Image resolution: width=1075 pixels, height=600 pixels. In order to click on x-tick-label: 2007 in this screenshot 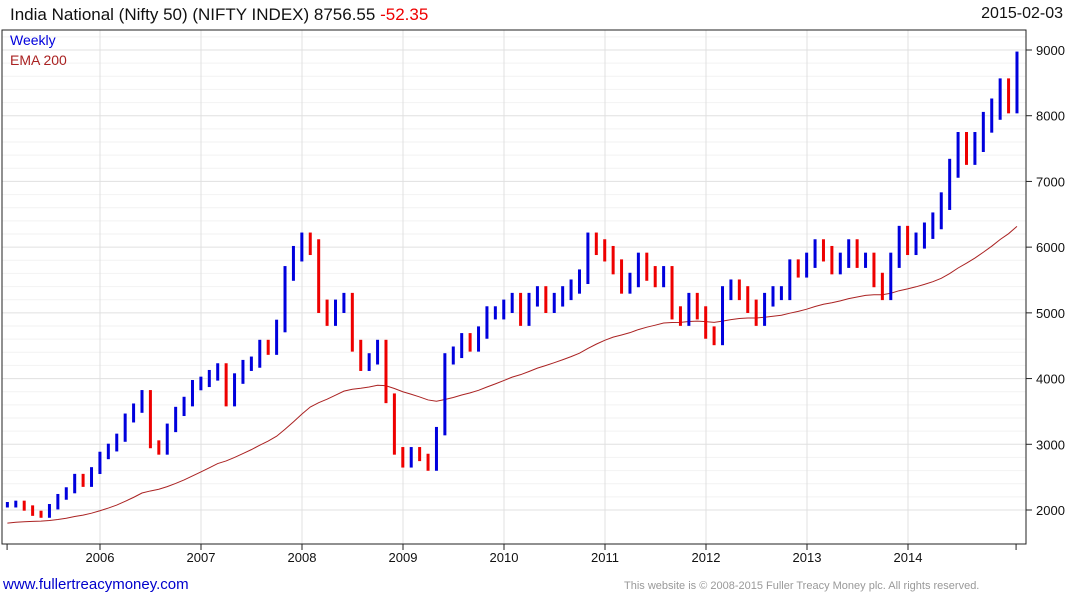, I will do `click(201, 557)`.